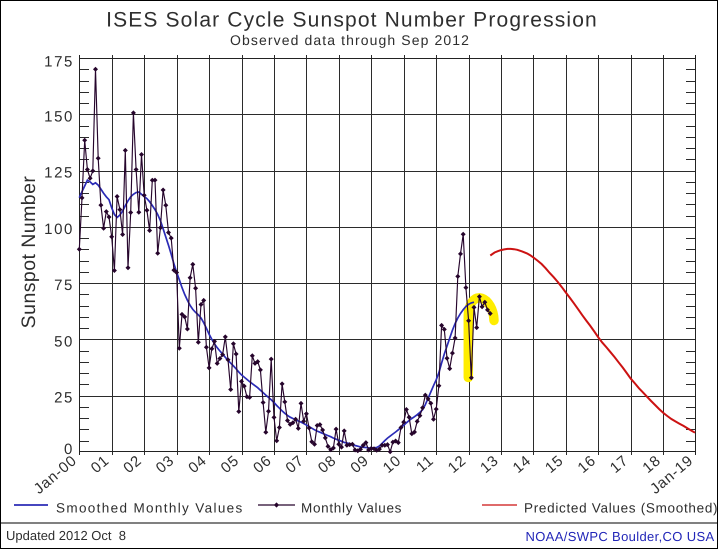  What do you see at coordinates (64, 398) in the screenshot?
I see `svg-text: 25` at bounding box center [64, 398].